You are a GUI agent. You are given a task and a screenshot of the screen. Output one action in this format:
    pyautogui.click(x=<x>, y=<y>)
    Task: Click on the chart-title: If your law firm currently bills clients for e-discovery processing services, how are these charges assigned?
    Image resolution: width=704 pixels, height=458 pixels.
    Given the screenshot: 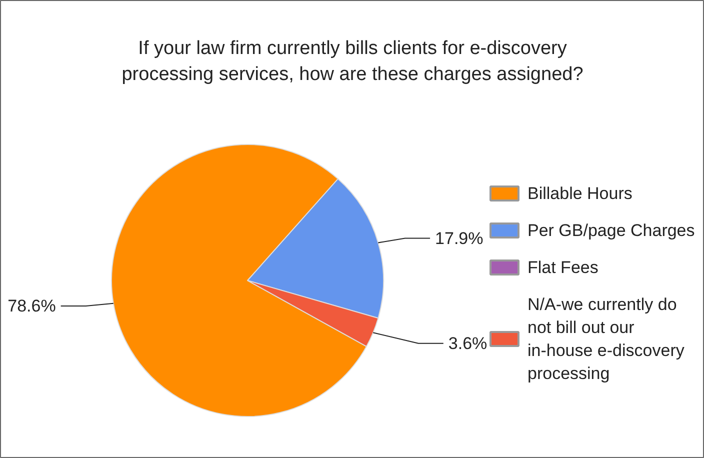 What is the action you would take?
    pyautogui.click(x=353, y=61)
    